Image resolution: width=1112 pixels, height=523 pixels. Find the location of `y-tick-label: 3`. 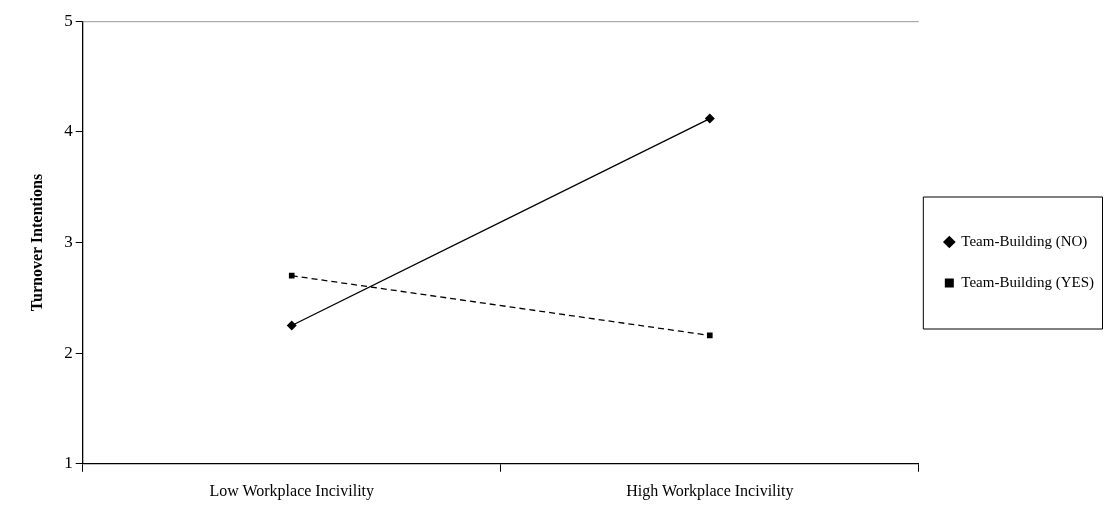

y-tick-label: 3 is located at coordinates (68, 241).